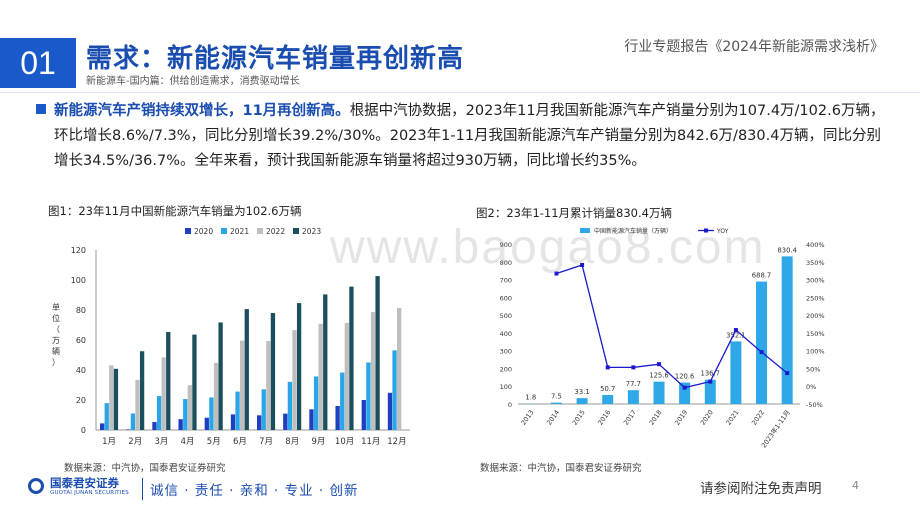 The height and width of the screenshot is (518, 920). I want to click on legend-swatch-2021, so click(224, 231).